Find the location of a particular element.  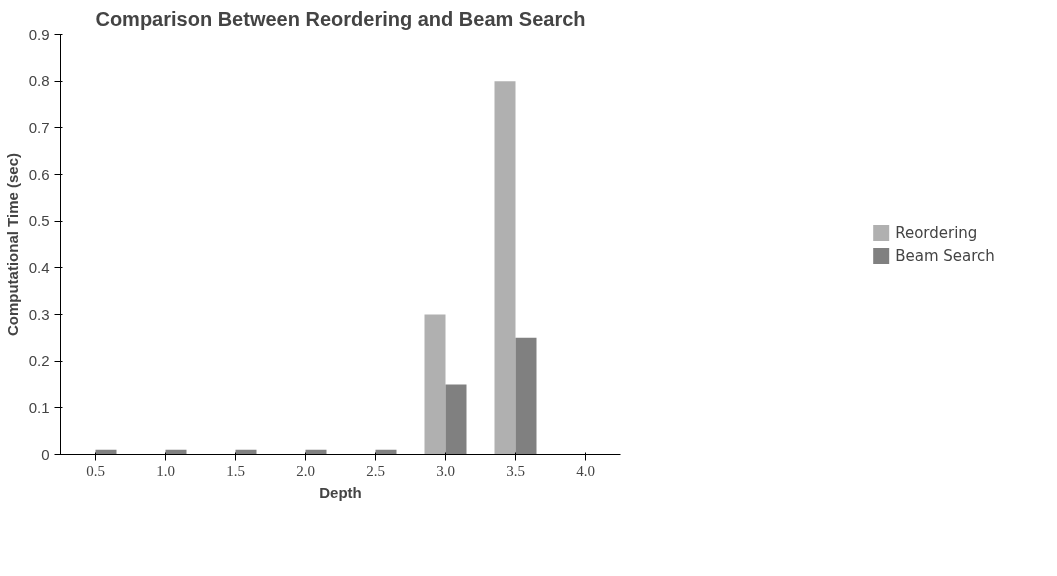

x-axis-title: Depth is located at coordinates (340, 492).